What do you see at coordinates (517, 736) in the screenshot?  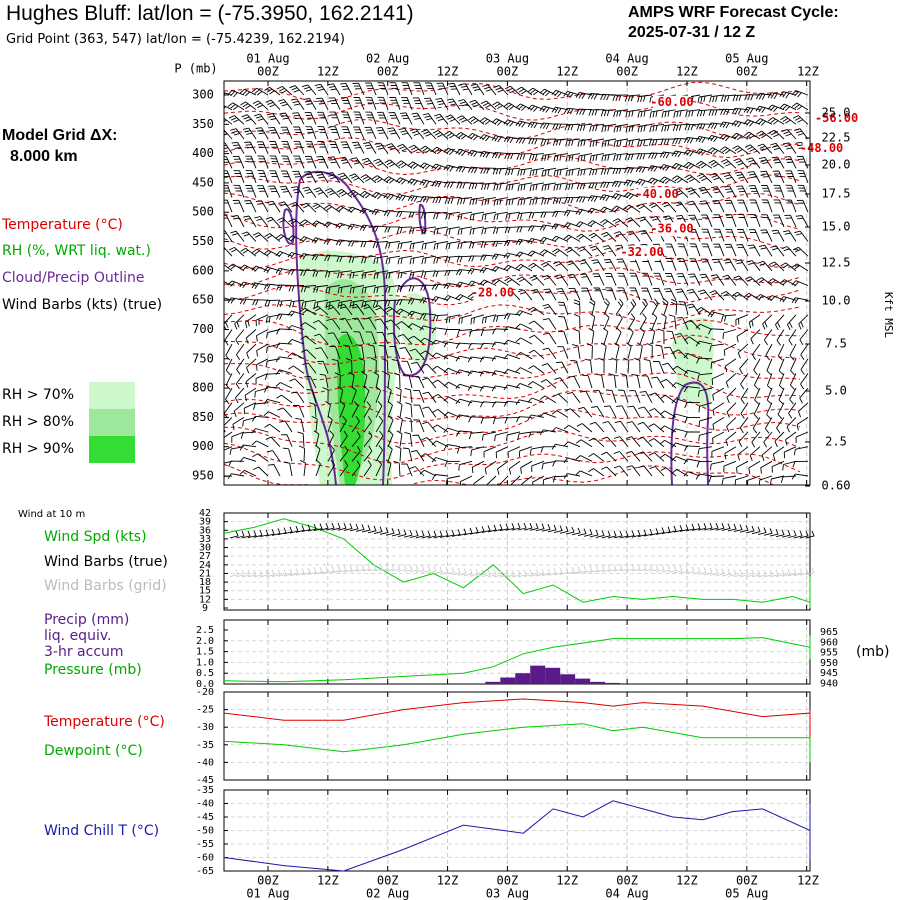 I see `temperature-panel-frame` at bounding box center [517, 736].